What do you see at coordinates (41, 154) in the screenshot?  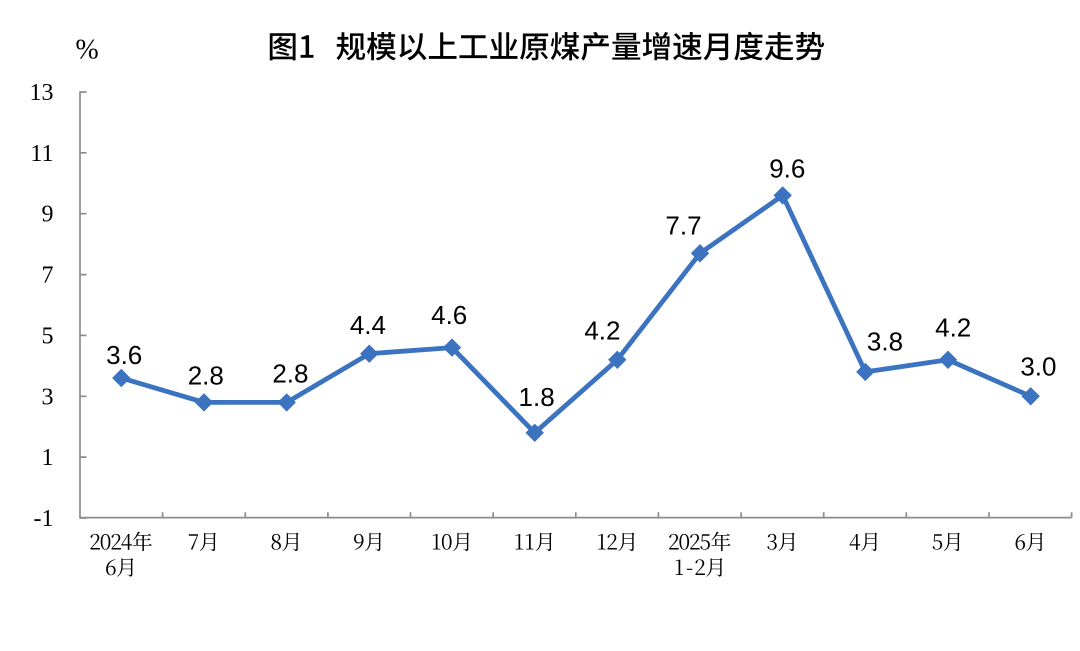 I see `svg-text: 11` at bounding box center [41, 154].